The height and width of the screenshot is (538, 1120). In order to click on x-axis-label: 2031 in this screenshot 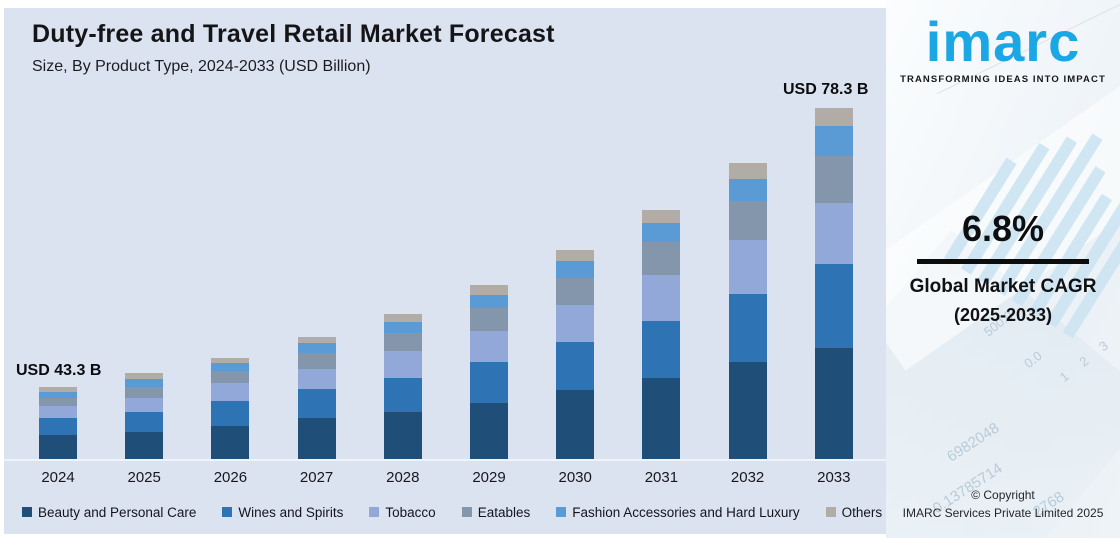, I will do `click(661, 477)`.